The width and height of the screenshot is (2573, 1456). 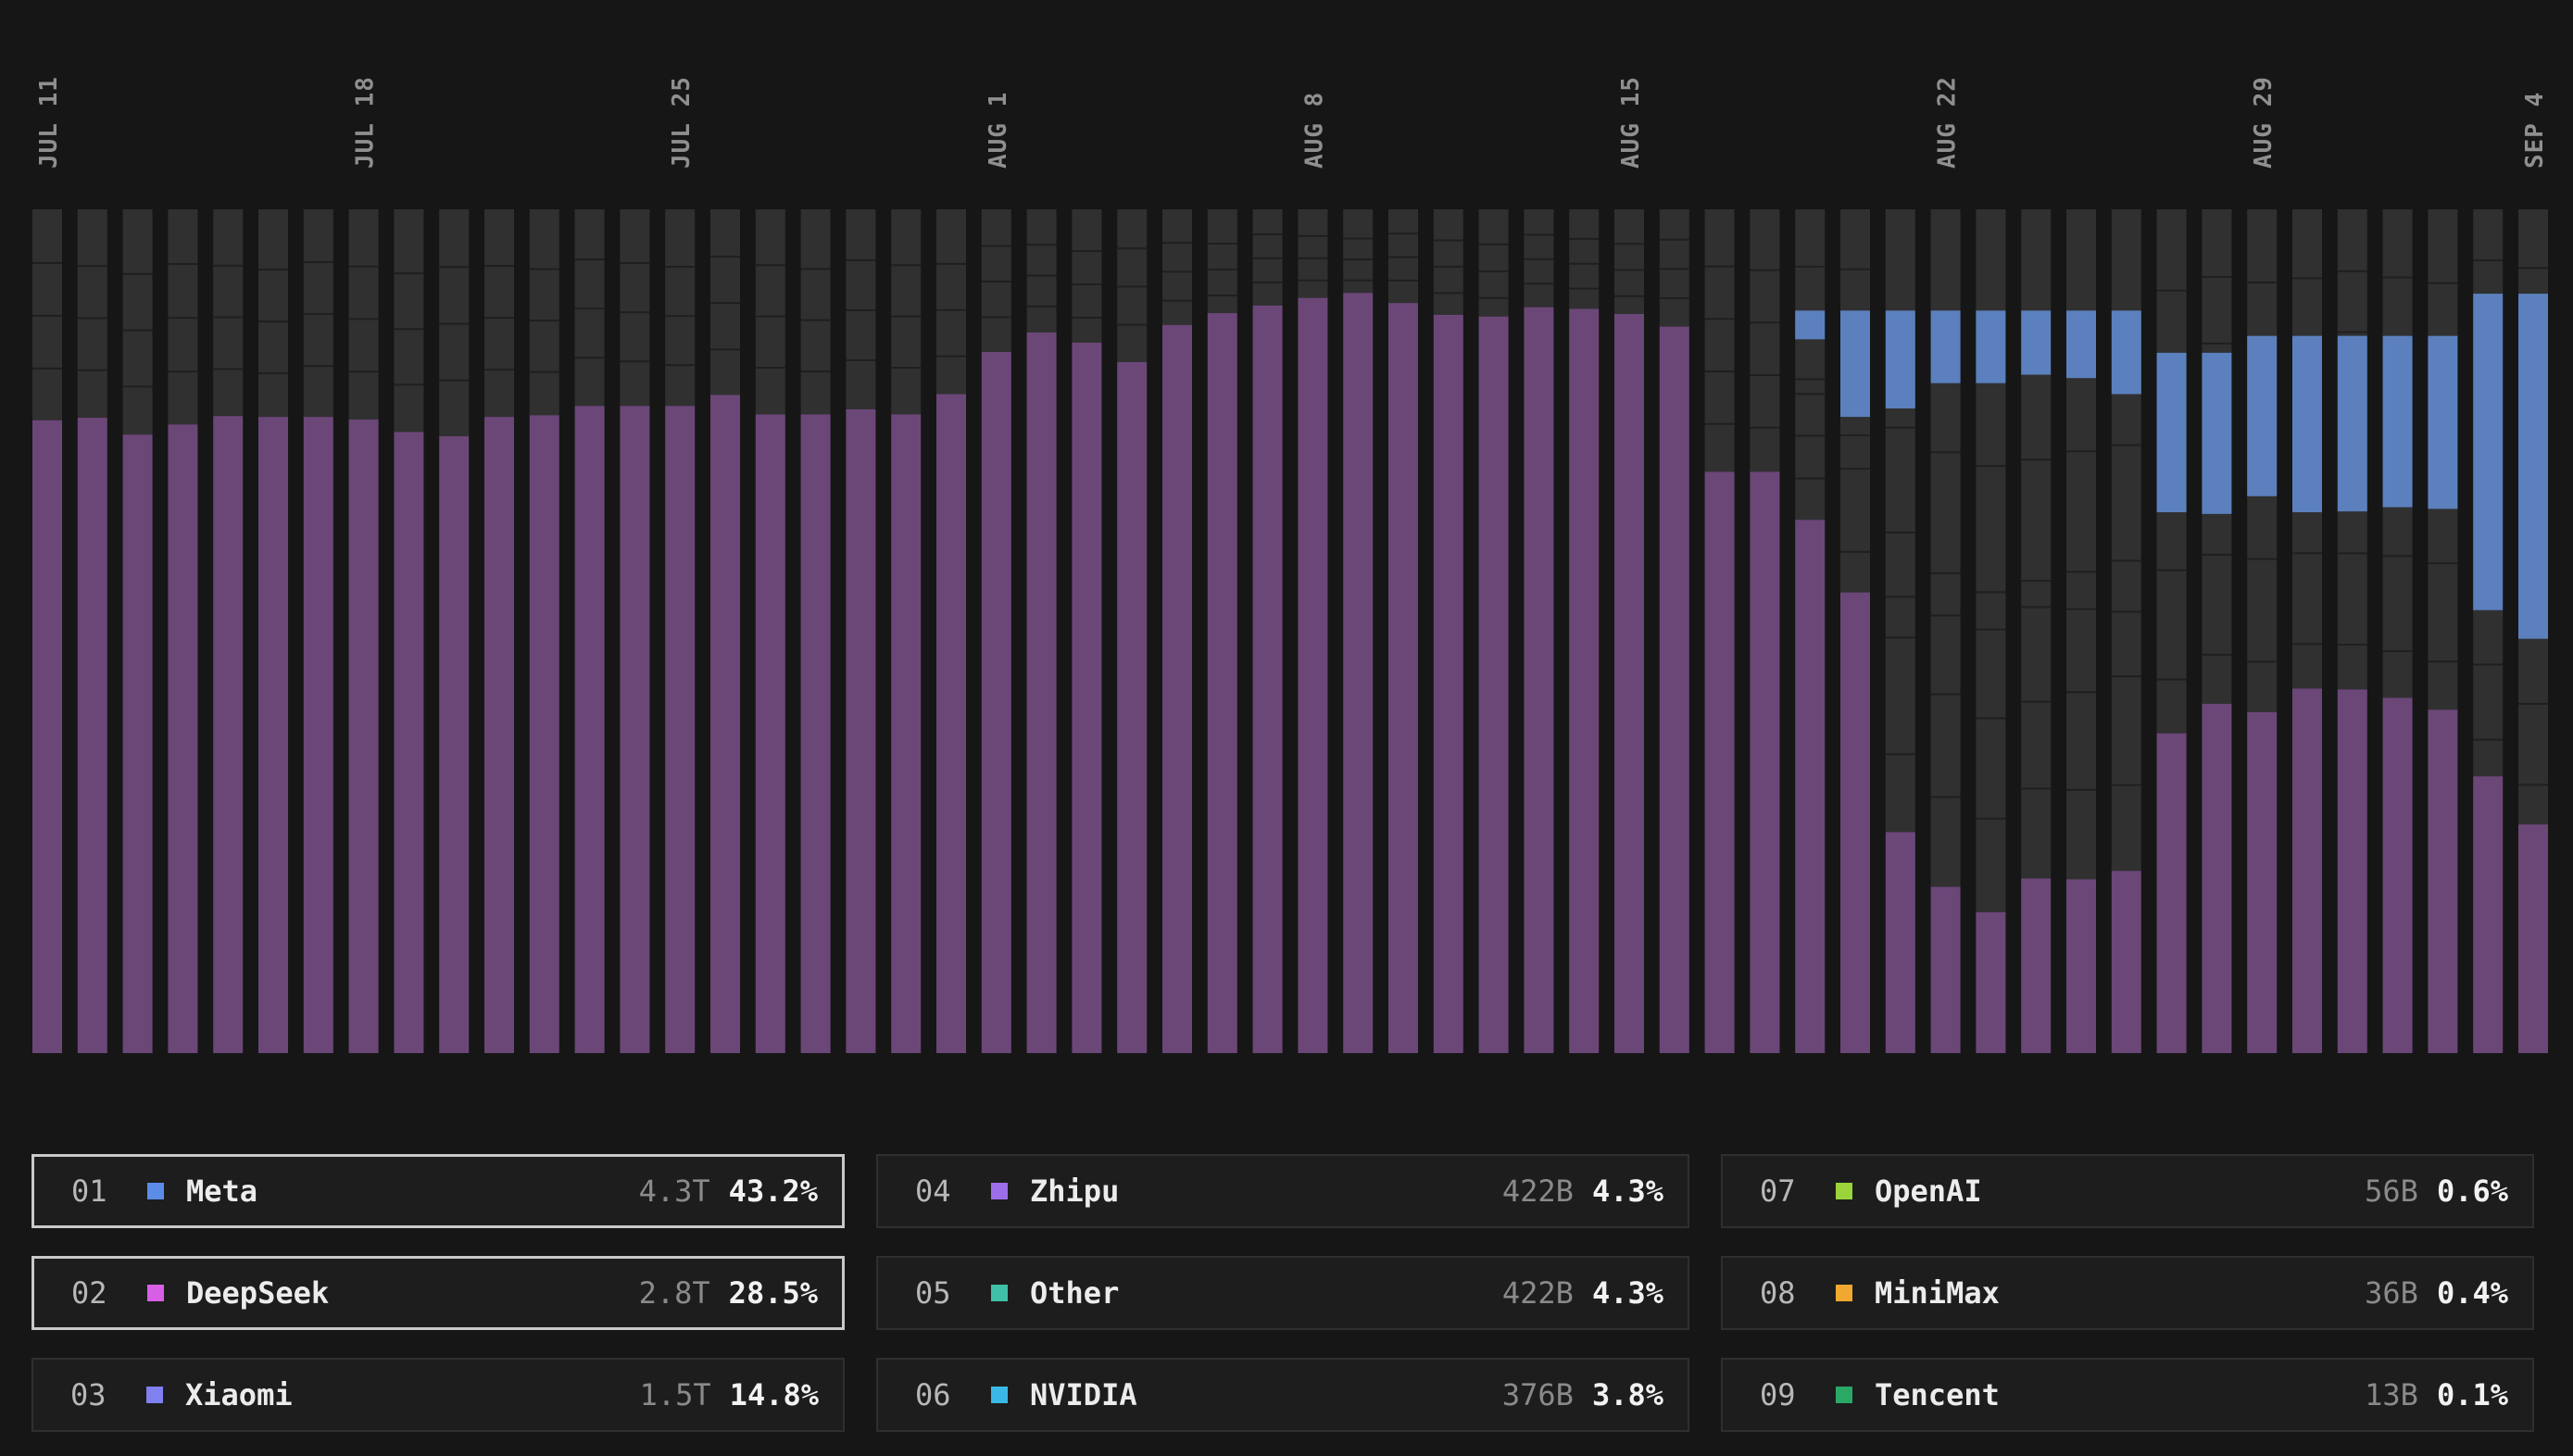 What do you see at coordinates (2127, 1293) in the screenshot?
I see `legend-item-minimax: 08 MiniMax 36B 0.4%` at bounding box center [2127, 1293].